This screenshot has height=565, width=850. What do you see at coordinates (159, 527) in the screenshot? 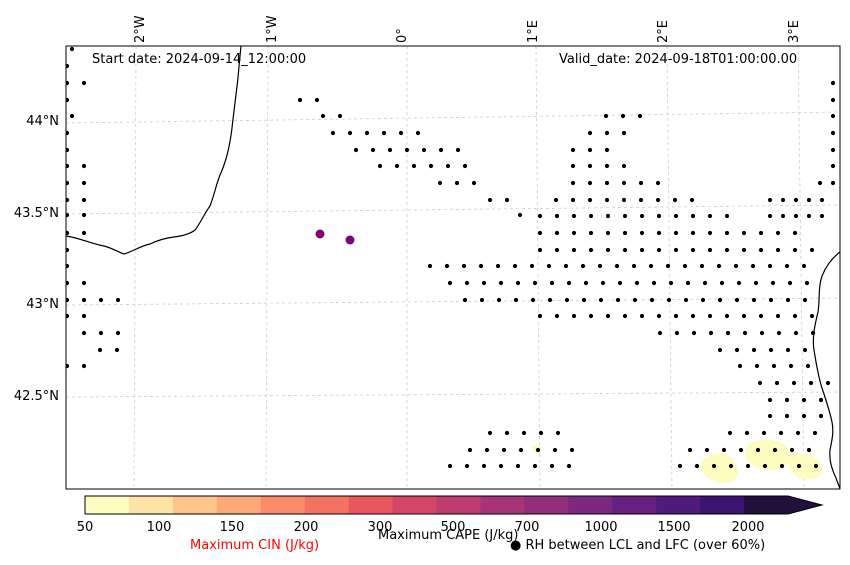
I see `colorbar-tick-label: 100` at bounding box center [159, 527].